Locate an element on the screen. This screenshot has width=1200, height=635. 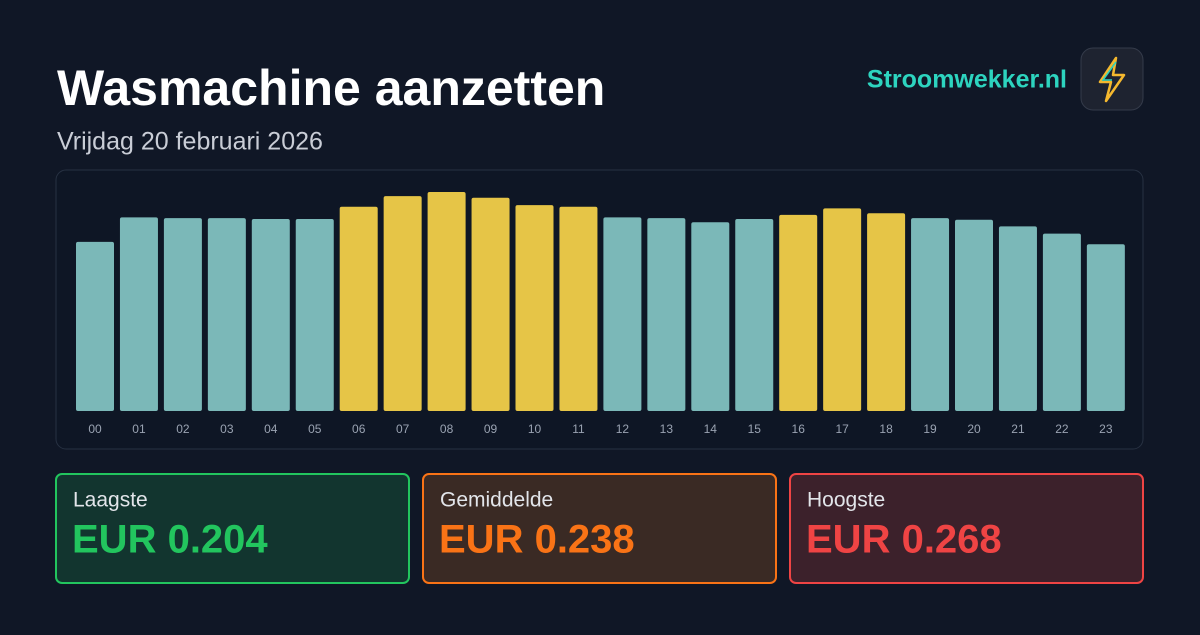
x-tick-label: 23 is located at coordinates (1106, 429).